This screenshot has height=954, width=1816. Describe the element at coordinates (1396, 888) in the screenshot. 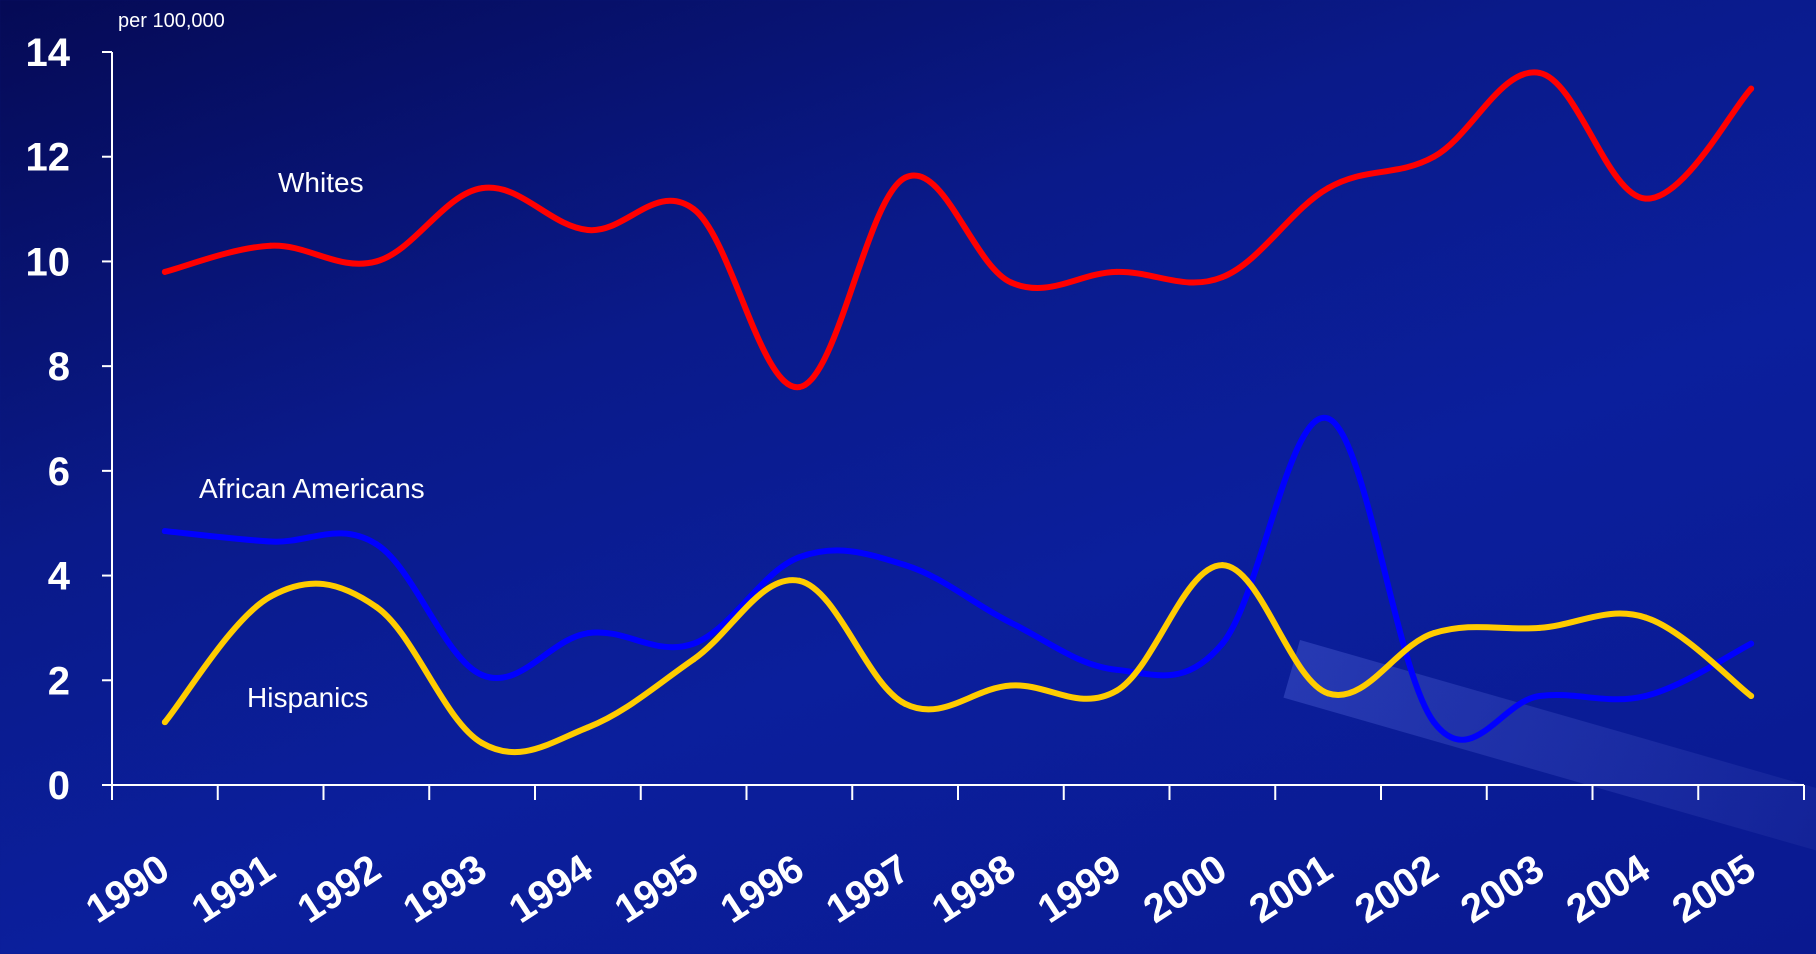

I see `x-tick-label: 2002` at that location.